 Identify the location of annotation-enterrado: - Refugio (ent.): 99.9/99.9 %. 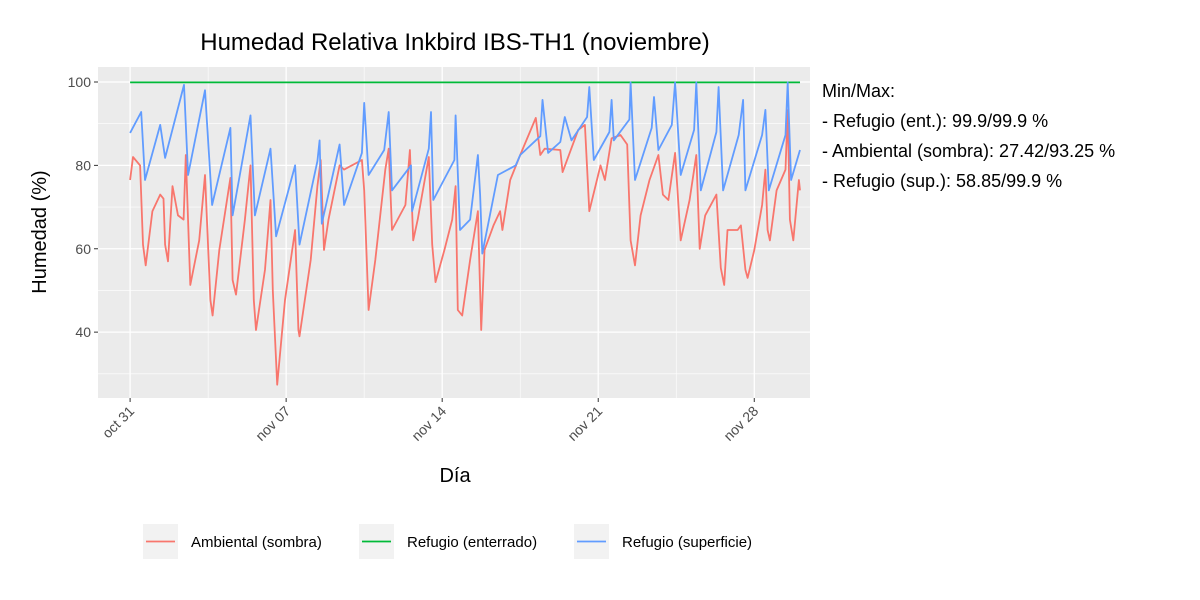
(935, 121).